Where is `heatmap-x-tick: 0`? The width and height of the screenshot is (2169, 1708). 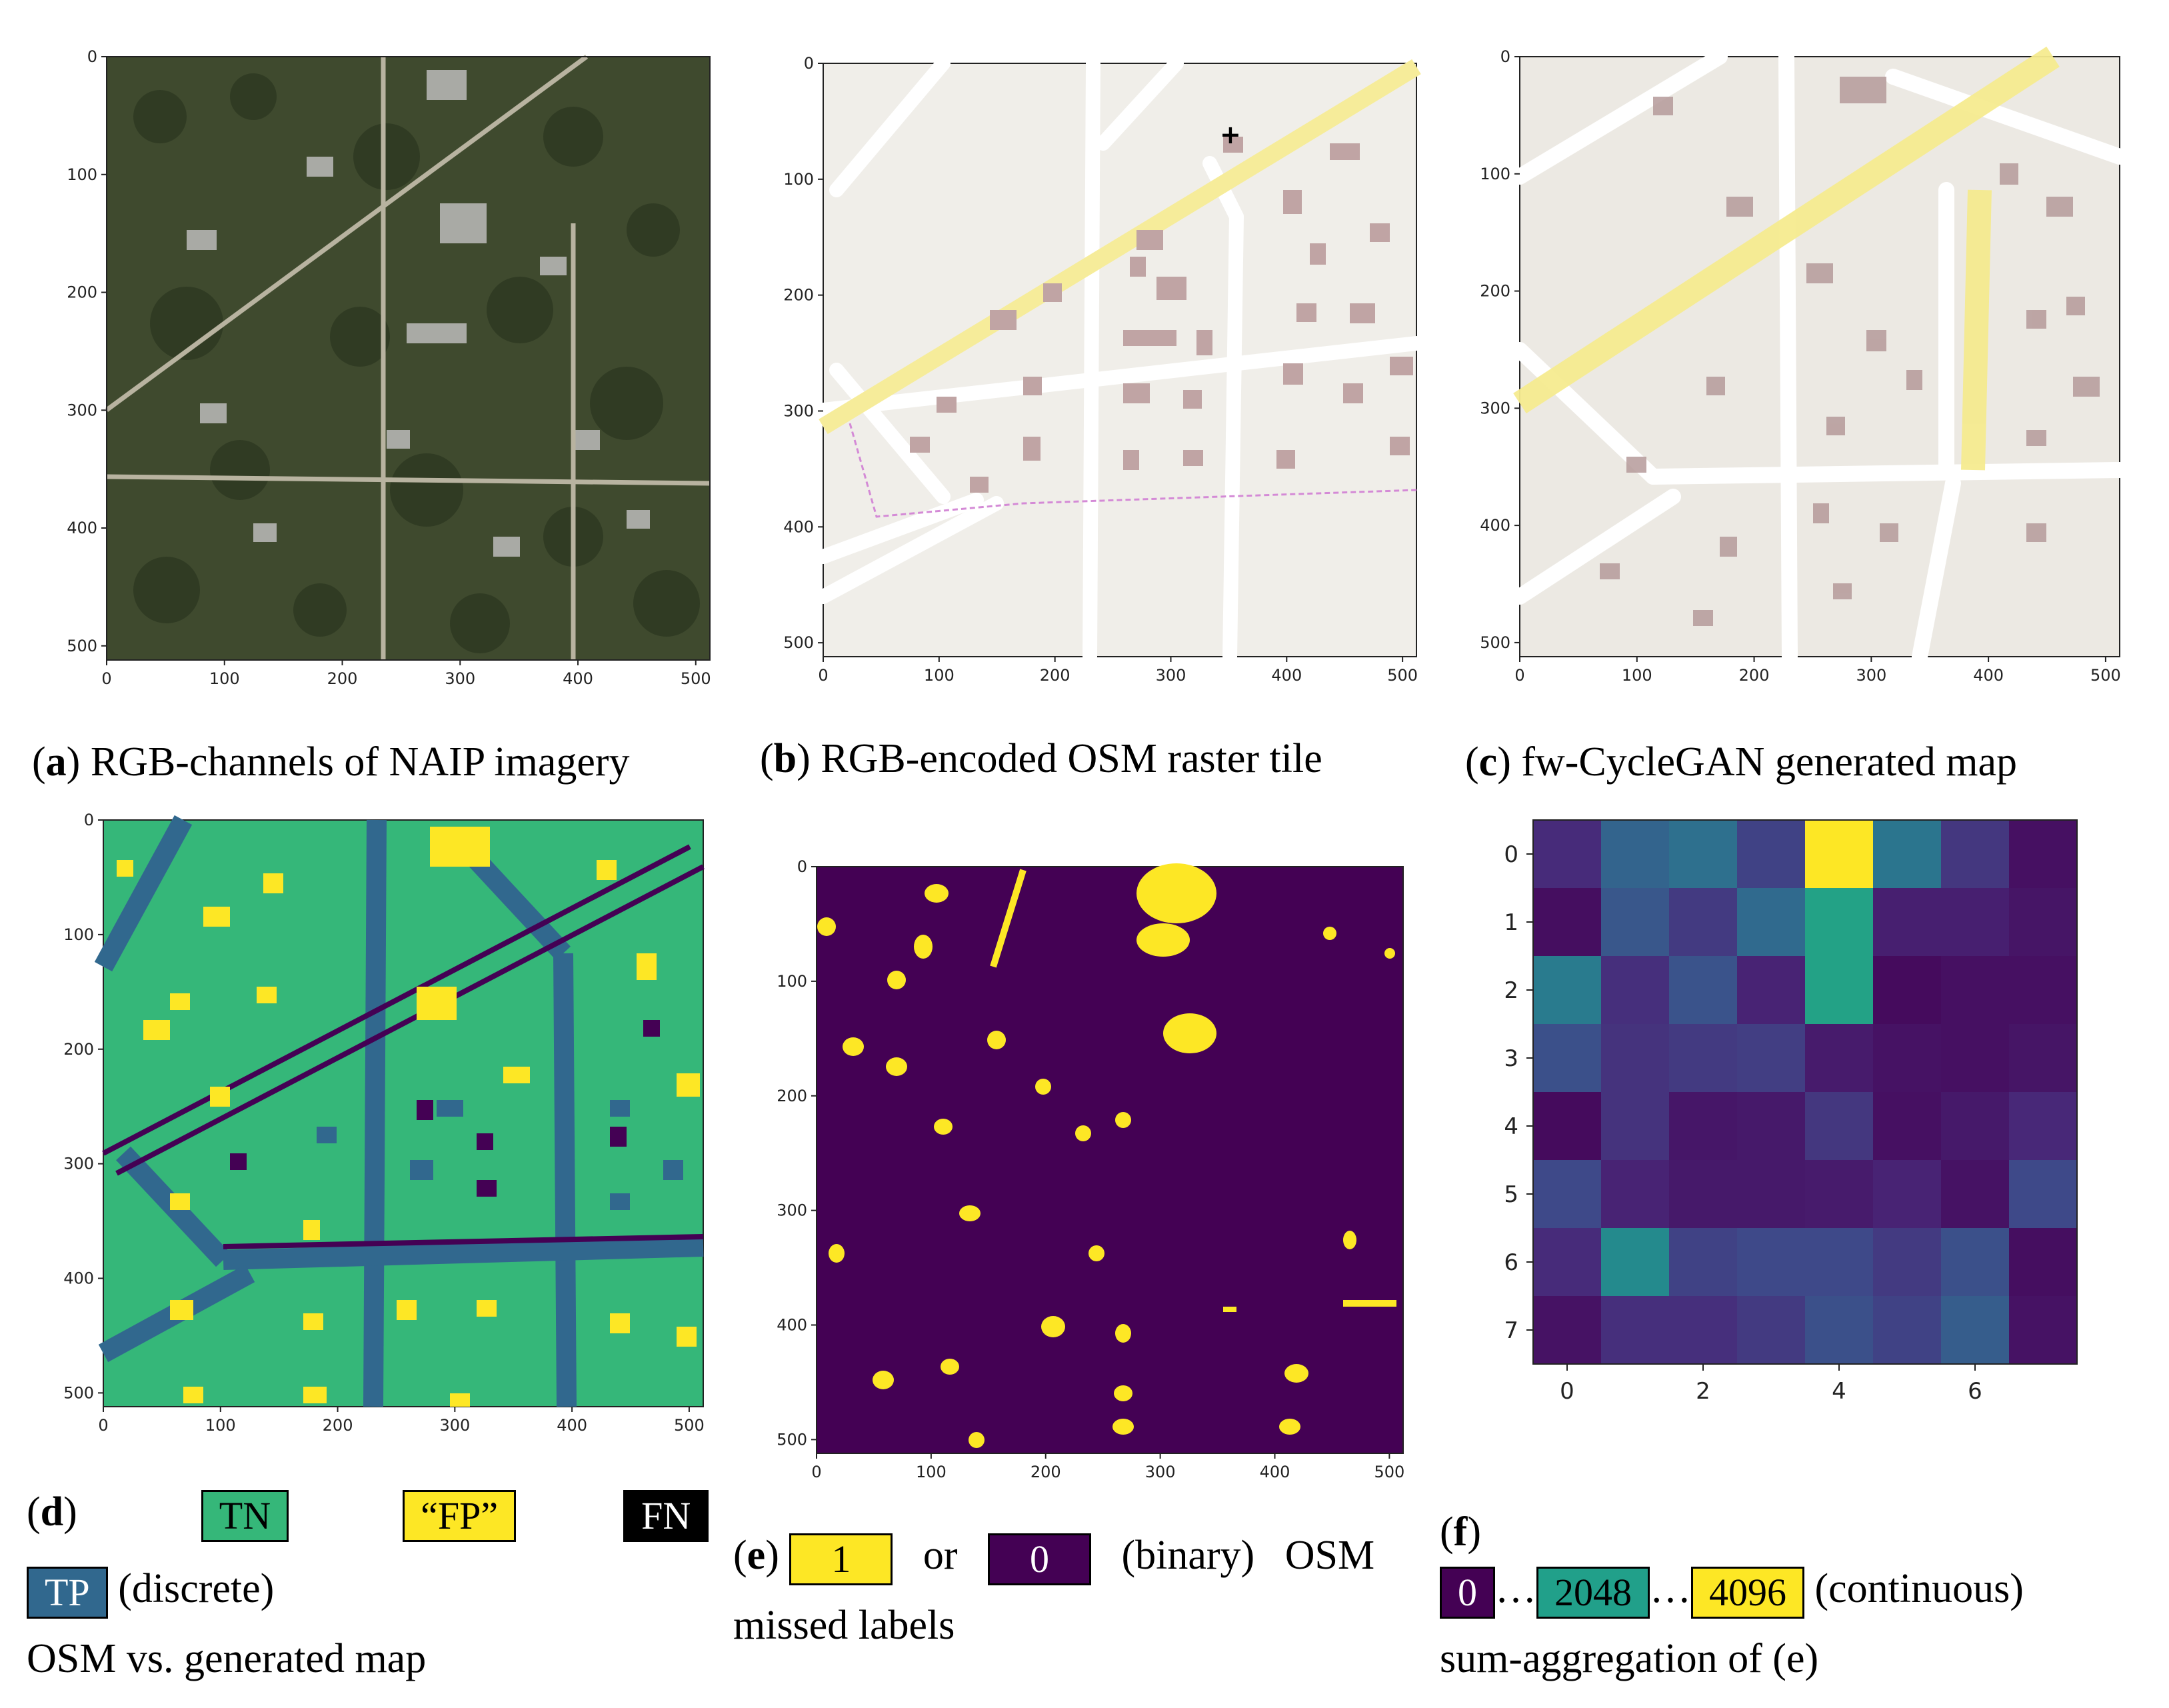
heatmap-x-tick: 0 is located at coordinates (1567, 1391).